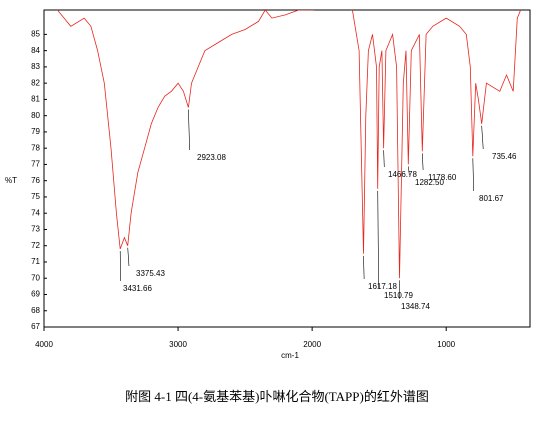 The width and height of the screenshot is (554, 425). Describe the element at coordinates (398, 295) in the screenshot. I see `peak-annotation: 1510.79` at that location.